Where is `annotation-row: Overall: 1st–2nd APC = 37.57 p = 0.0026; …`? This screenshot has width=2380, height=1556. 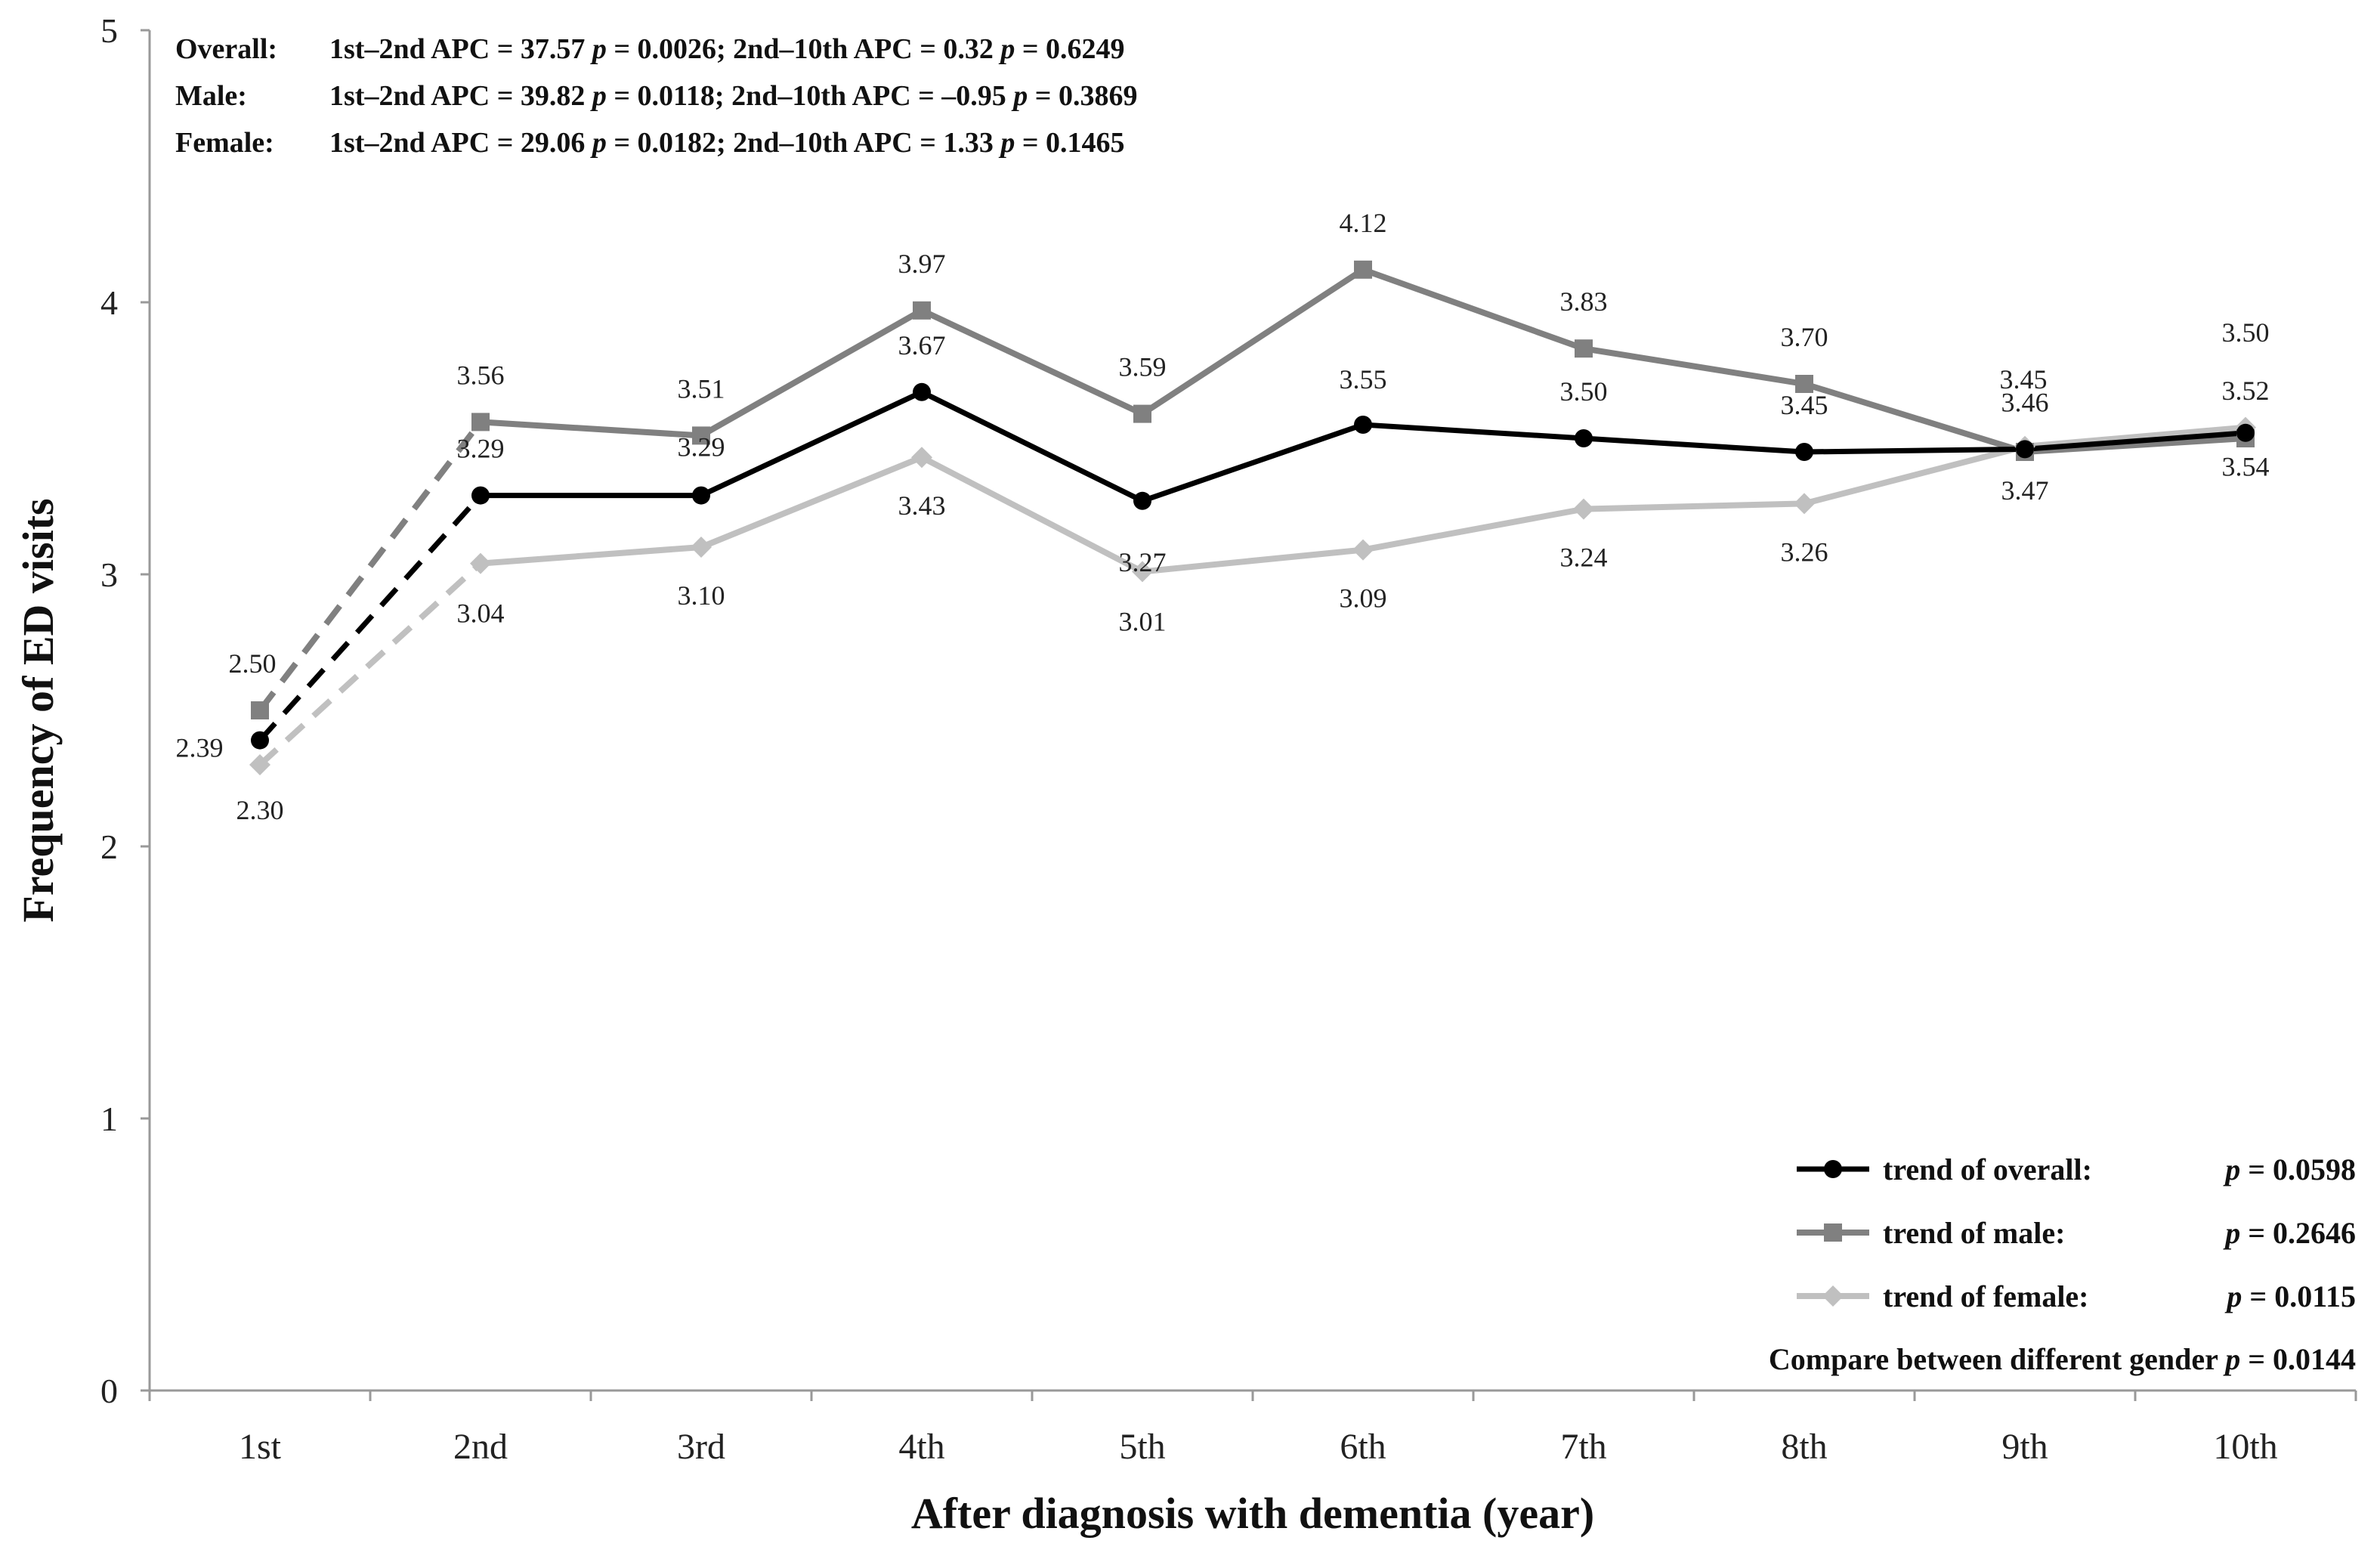 annotation-row: Overall: 1st–2nd APC = 37.57 p = 0.0026; … is located at coordinates (650, 49).